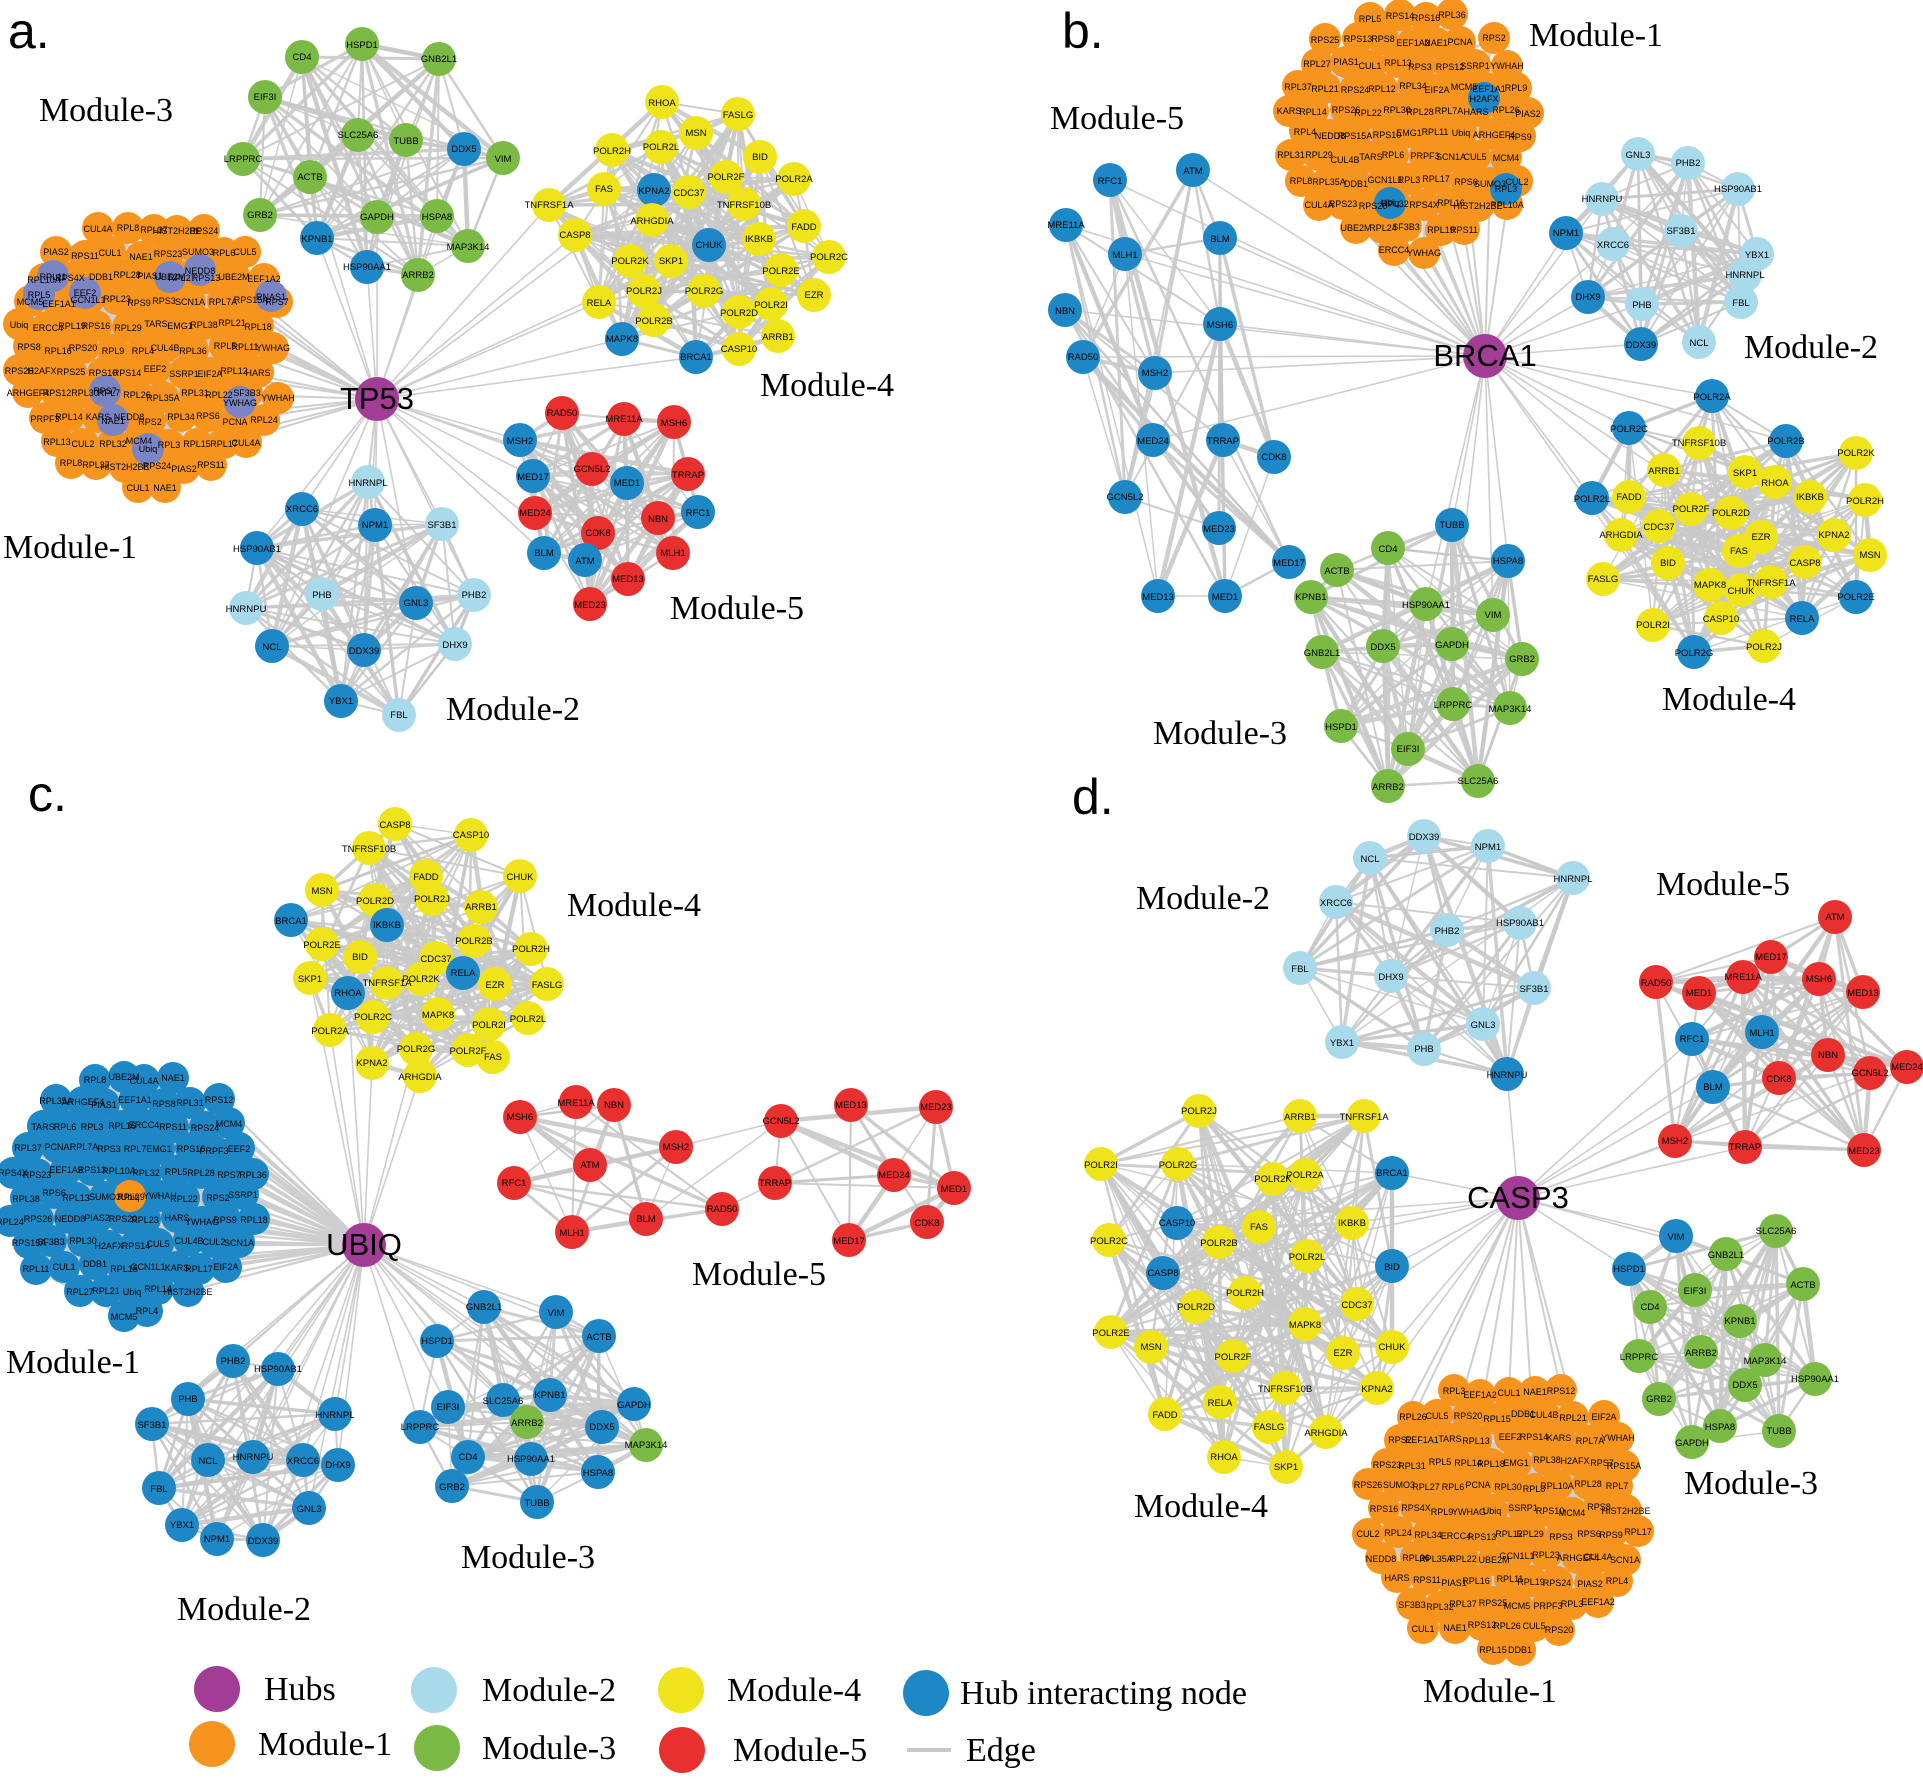 This screenshot has width=1923, height=1780. Describe the element at coordinates (739, 313) in the screenshot. I see `svg-text: POLR2D` at that location.